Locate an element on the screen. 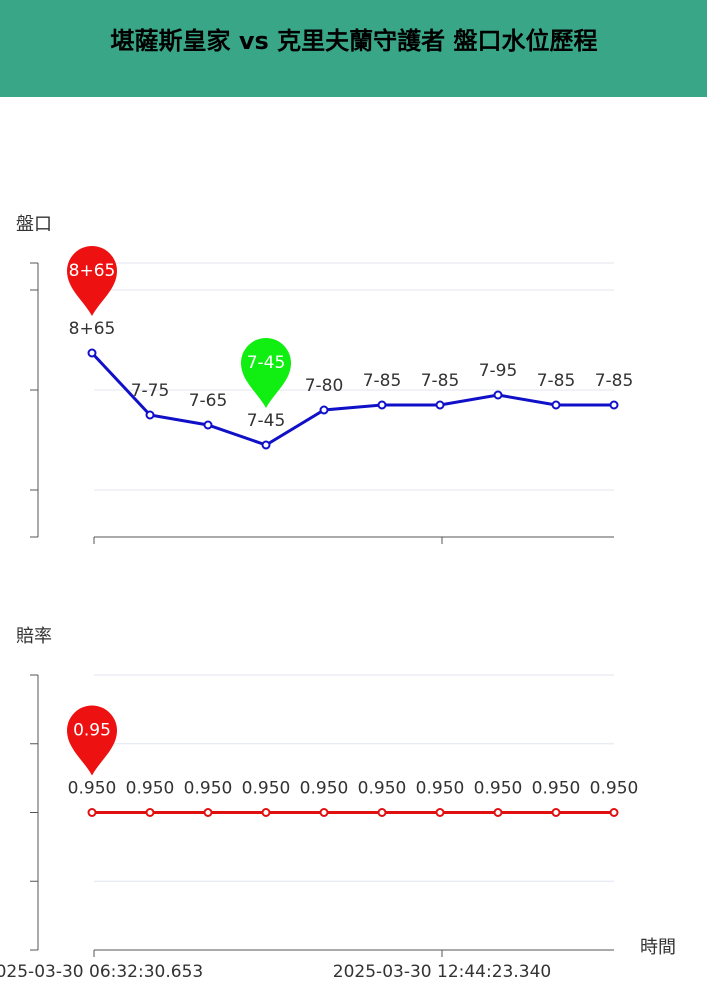  marker-label: 7-45 is located at coordinates (266, 363).